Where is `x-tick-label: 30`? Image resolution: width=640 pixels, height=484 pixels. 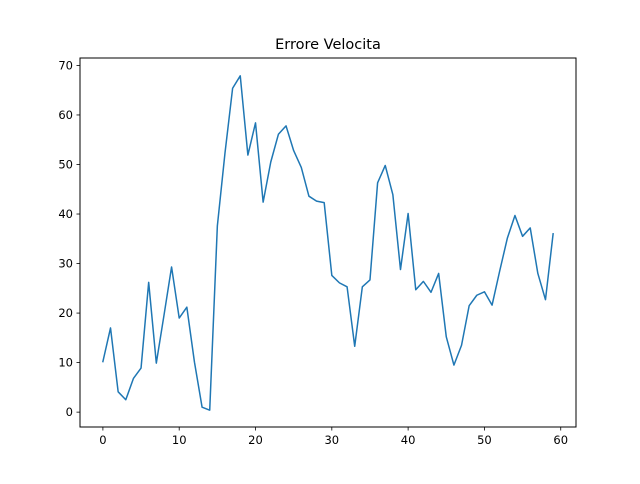
x-tick-label: 30 is located at coordinates (331, 440).